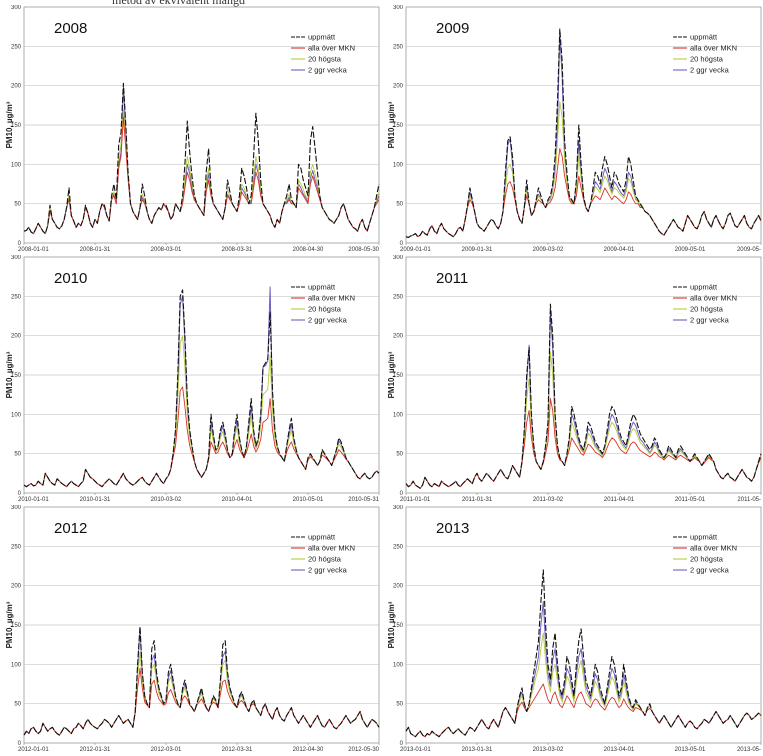 The image size is (763, 756). I want to click on x-tick-label: 2008-01-31, so click(95, 250).